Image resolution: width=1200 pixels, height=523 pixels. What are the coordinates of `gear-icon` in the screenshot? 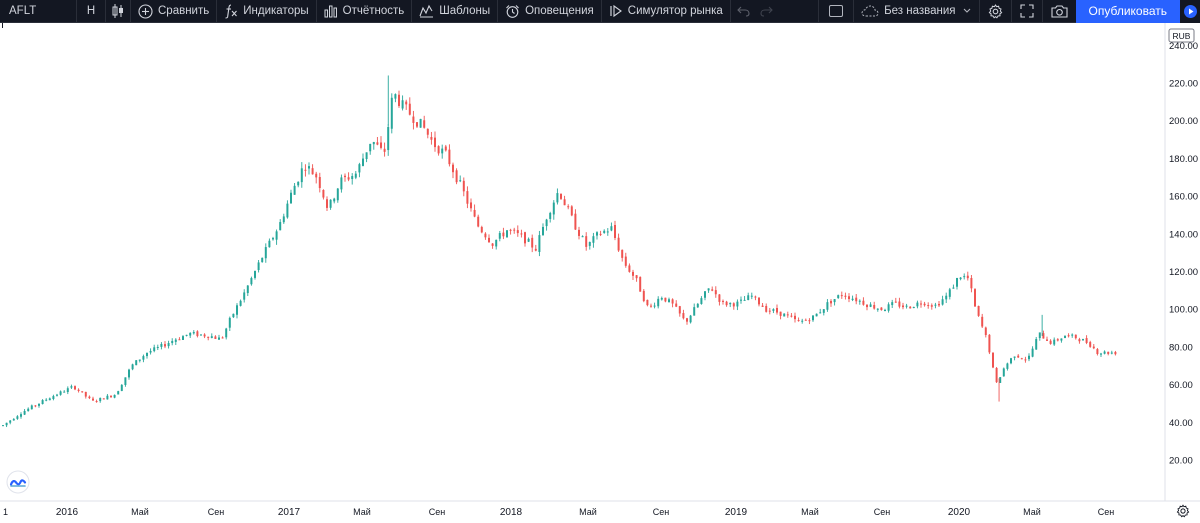 It's located at (1183, 511).